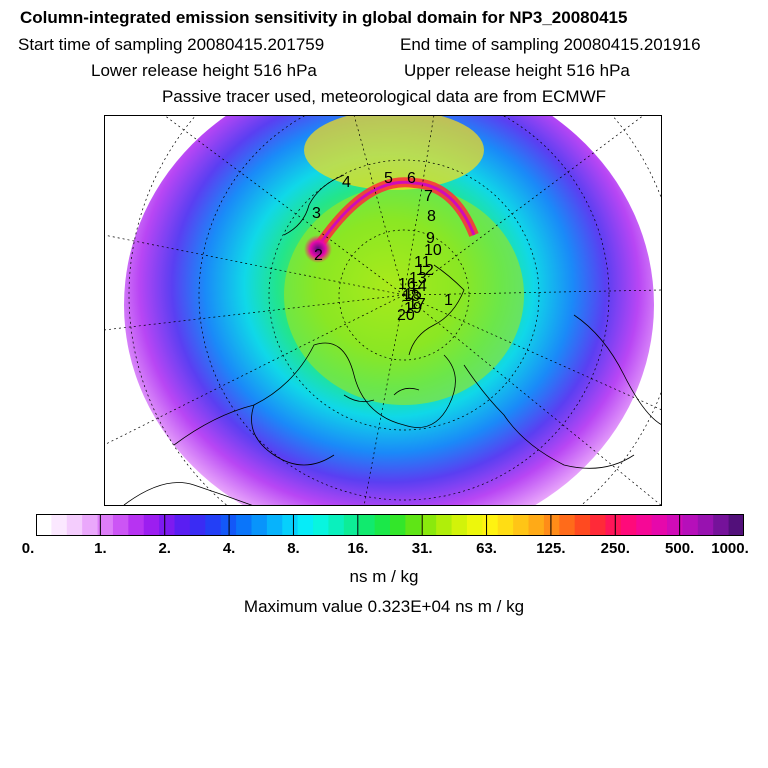 The height and width of the screenshot is (768, 768). What do you see at coordinates (28, 548) in the screenshot?
I see `colorbar-tick-label: 0.` at bounding box center [28, 548].